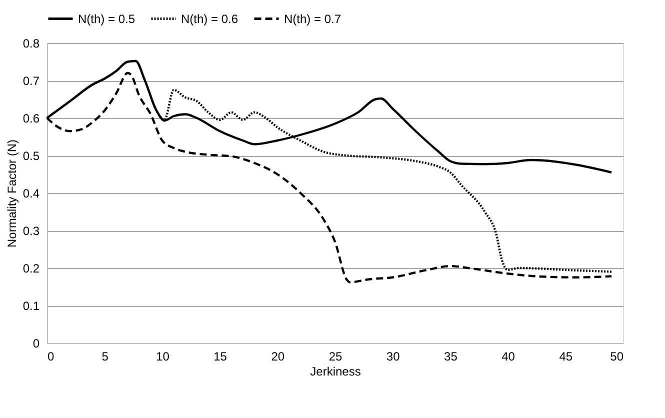 The height and width of the screenshot is (418, 665). I want to click on x-tick-label: 45, so click(566, 357).